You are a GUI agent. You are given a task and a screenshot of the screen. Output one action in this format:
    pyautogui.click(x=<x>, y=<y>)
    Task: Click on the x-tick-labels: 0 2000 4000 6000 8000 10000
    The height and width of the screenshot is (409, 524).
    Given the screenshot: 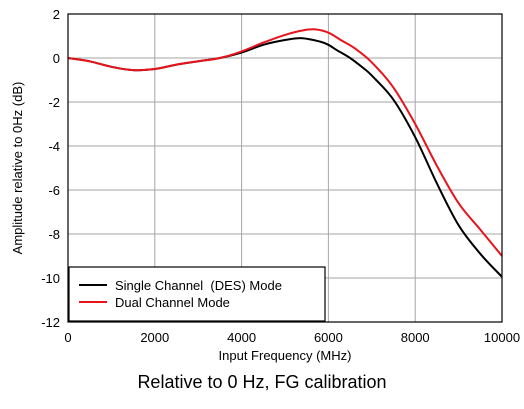 What is the action you would take?
    pyautogui.click(x=292, y=337)
    